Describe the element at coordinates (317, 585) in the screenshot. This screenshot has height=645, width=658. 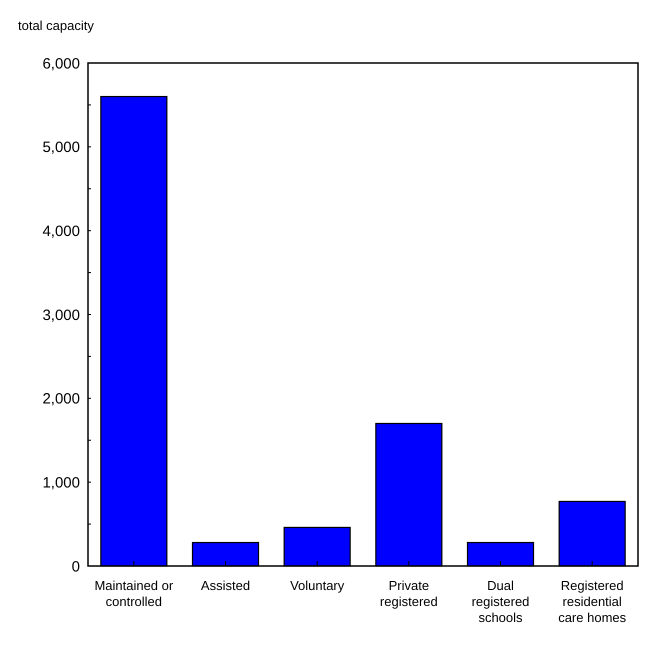
I see `x-tick-label: Voluntary` at that location.